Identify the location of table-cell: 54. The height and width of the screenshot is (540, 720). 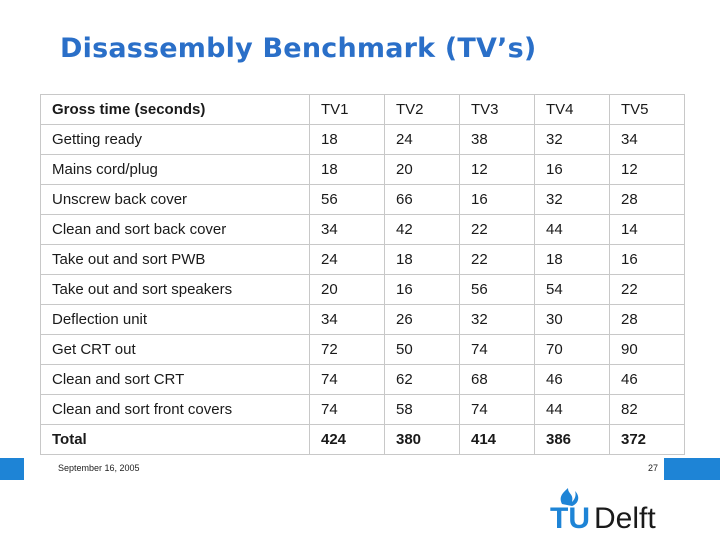
(572, 289).